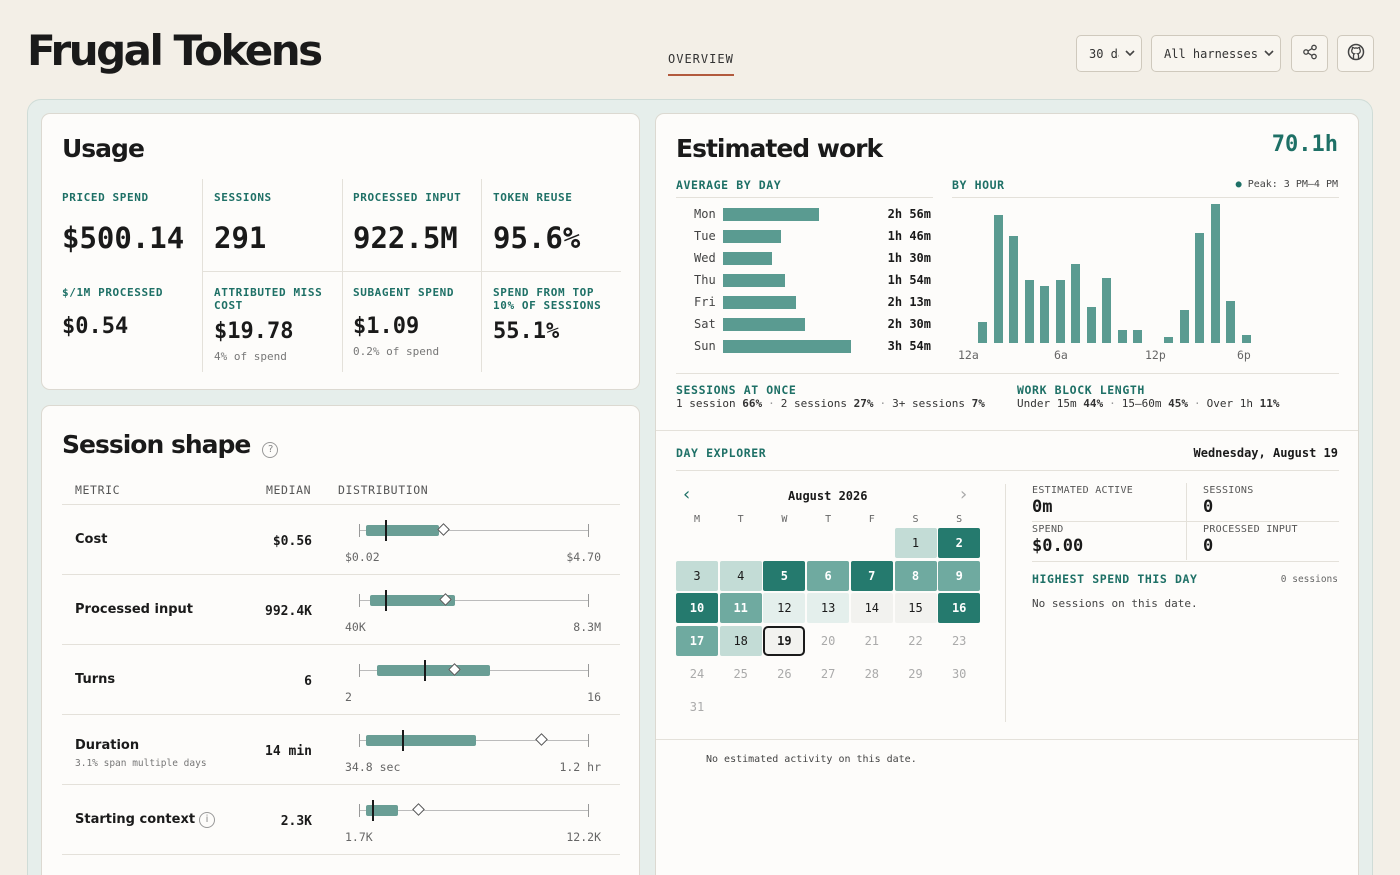 This screenshot has height=875, width=1400. I want to click on calendar-day: 21, so click(872, 641).